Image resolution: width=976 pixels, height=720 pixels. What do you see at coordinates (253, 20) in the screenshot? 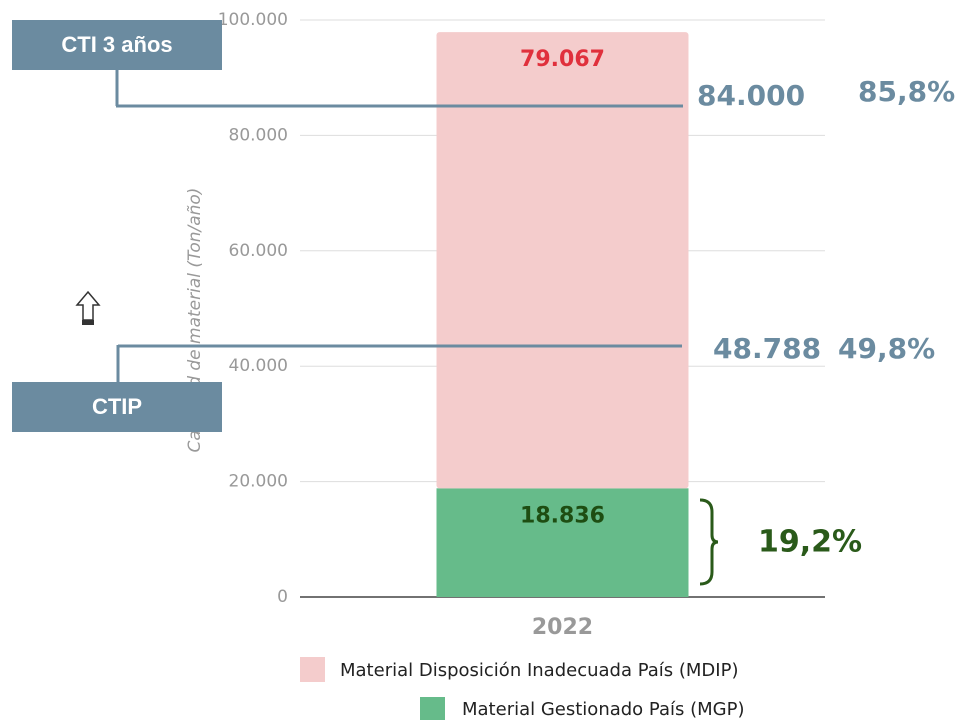
I see `y-tick-label: 100.000` at bounding box center [253, 20].